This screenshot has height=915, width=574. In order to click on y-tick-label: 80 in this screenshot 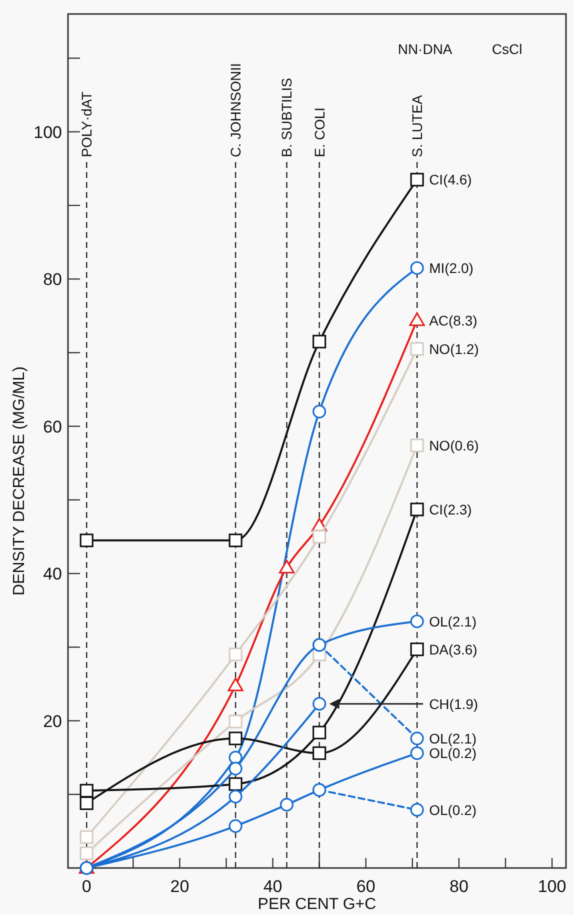, I will do `click(52, 280)`.